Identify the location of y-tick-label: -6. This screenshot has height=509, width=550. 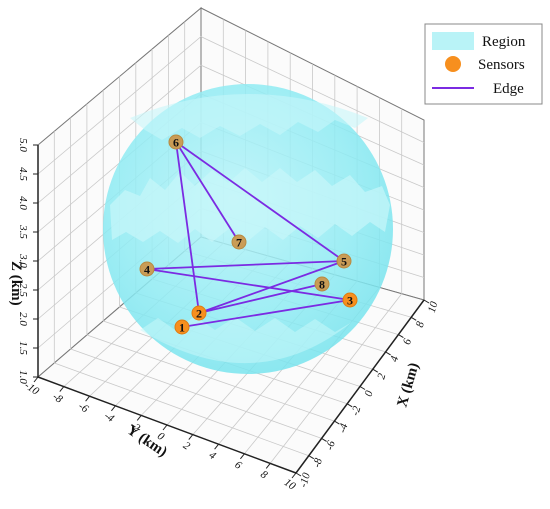
(83, 407).